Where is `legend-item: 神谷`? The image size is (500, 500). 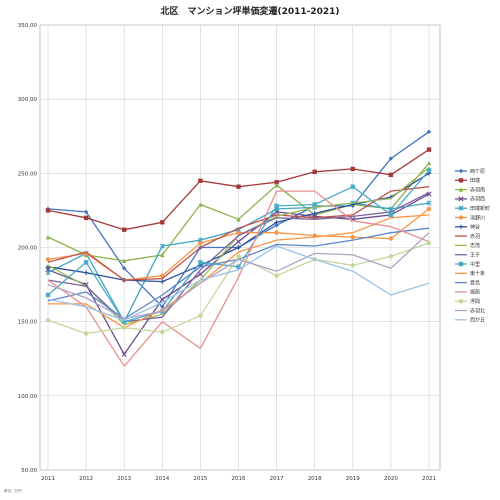
legend-item: 神谷 is located at coordinates (467, 227).